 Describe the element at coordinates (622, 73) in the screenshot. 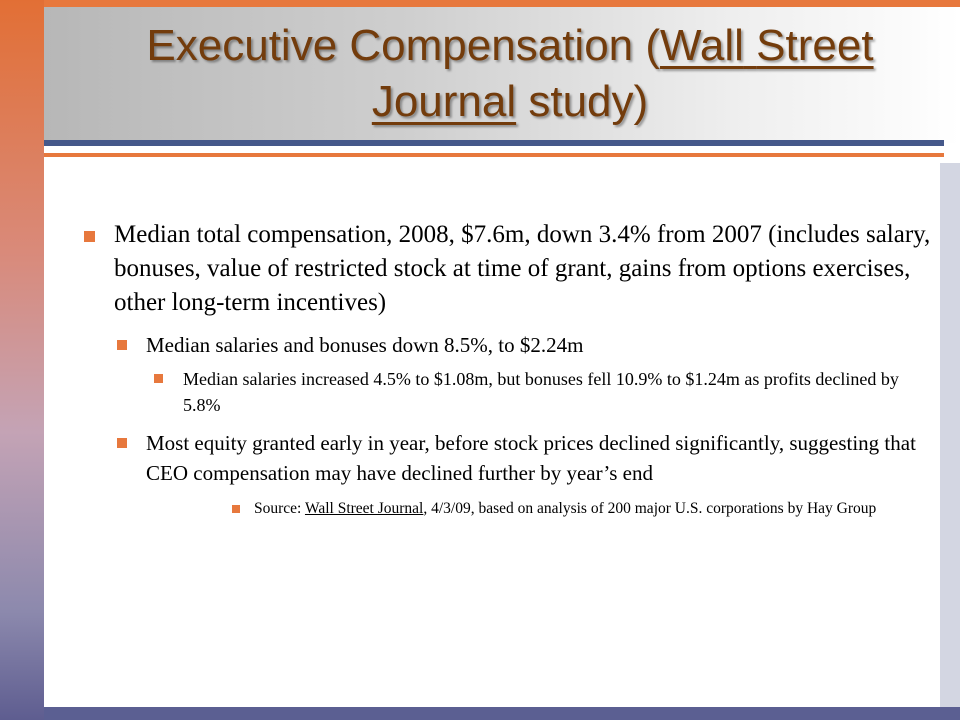

I see `title-underlined-street-journal: Street Journal` at that location.